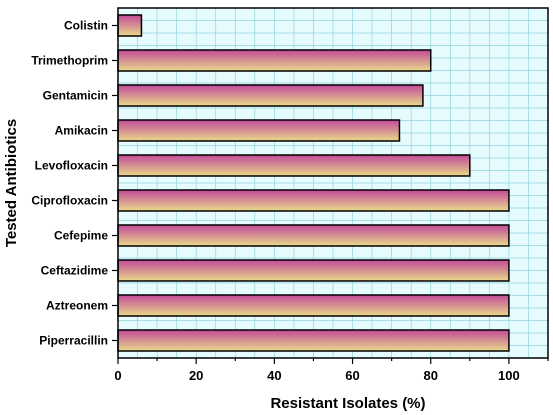 The image size is (553, 415). Describe the element at coordinates (509, 375) in the screenshot. I see `x-tick-label: 100` at that location.